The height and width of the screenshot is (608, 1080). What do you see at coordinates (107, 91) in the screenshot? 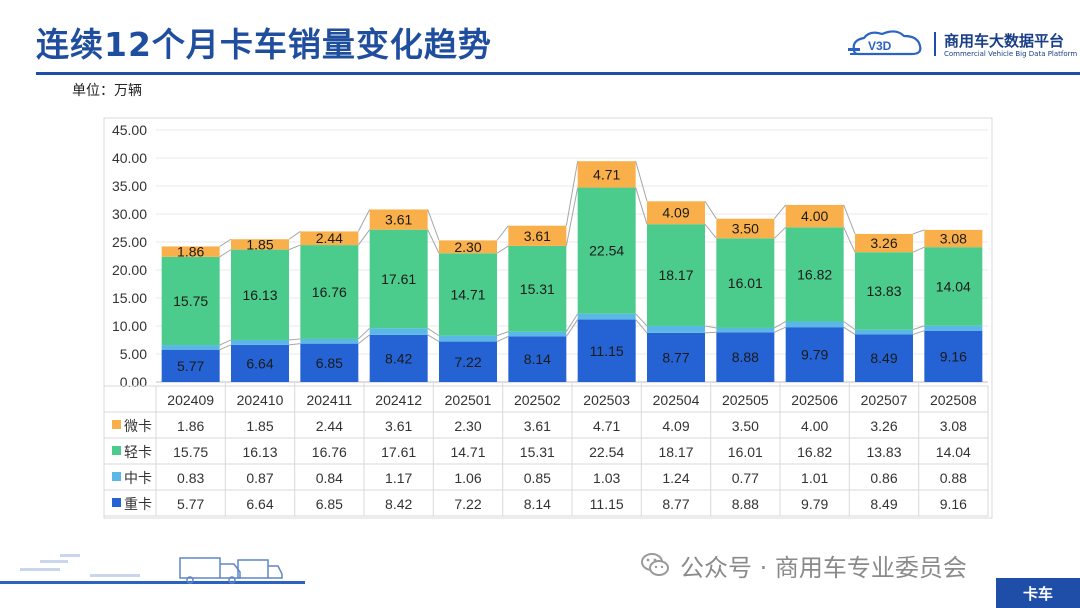
I see `unit-label: 单位：万辆` at bounding box center [107, 91].